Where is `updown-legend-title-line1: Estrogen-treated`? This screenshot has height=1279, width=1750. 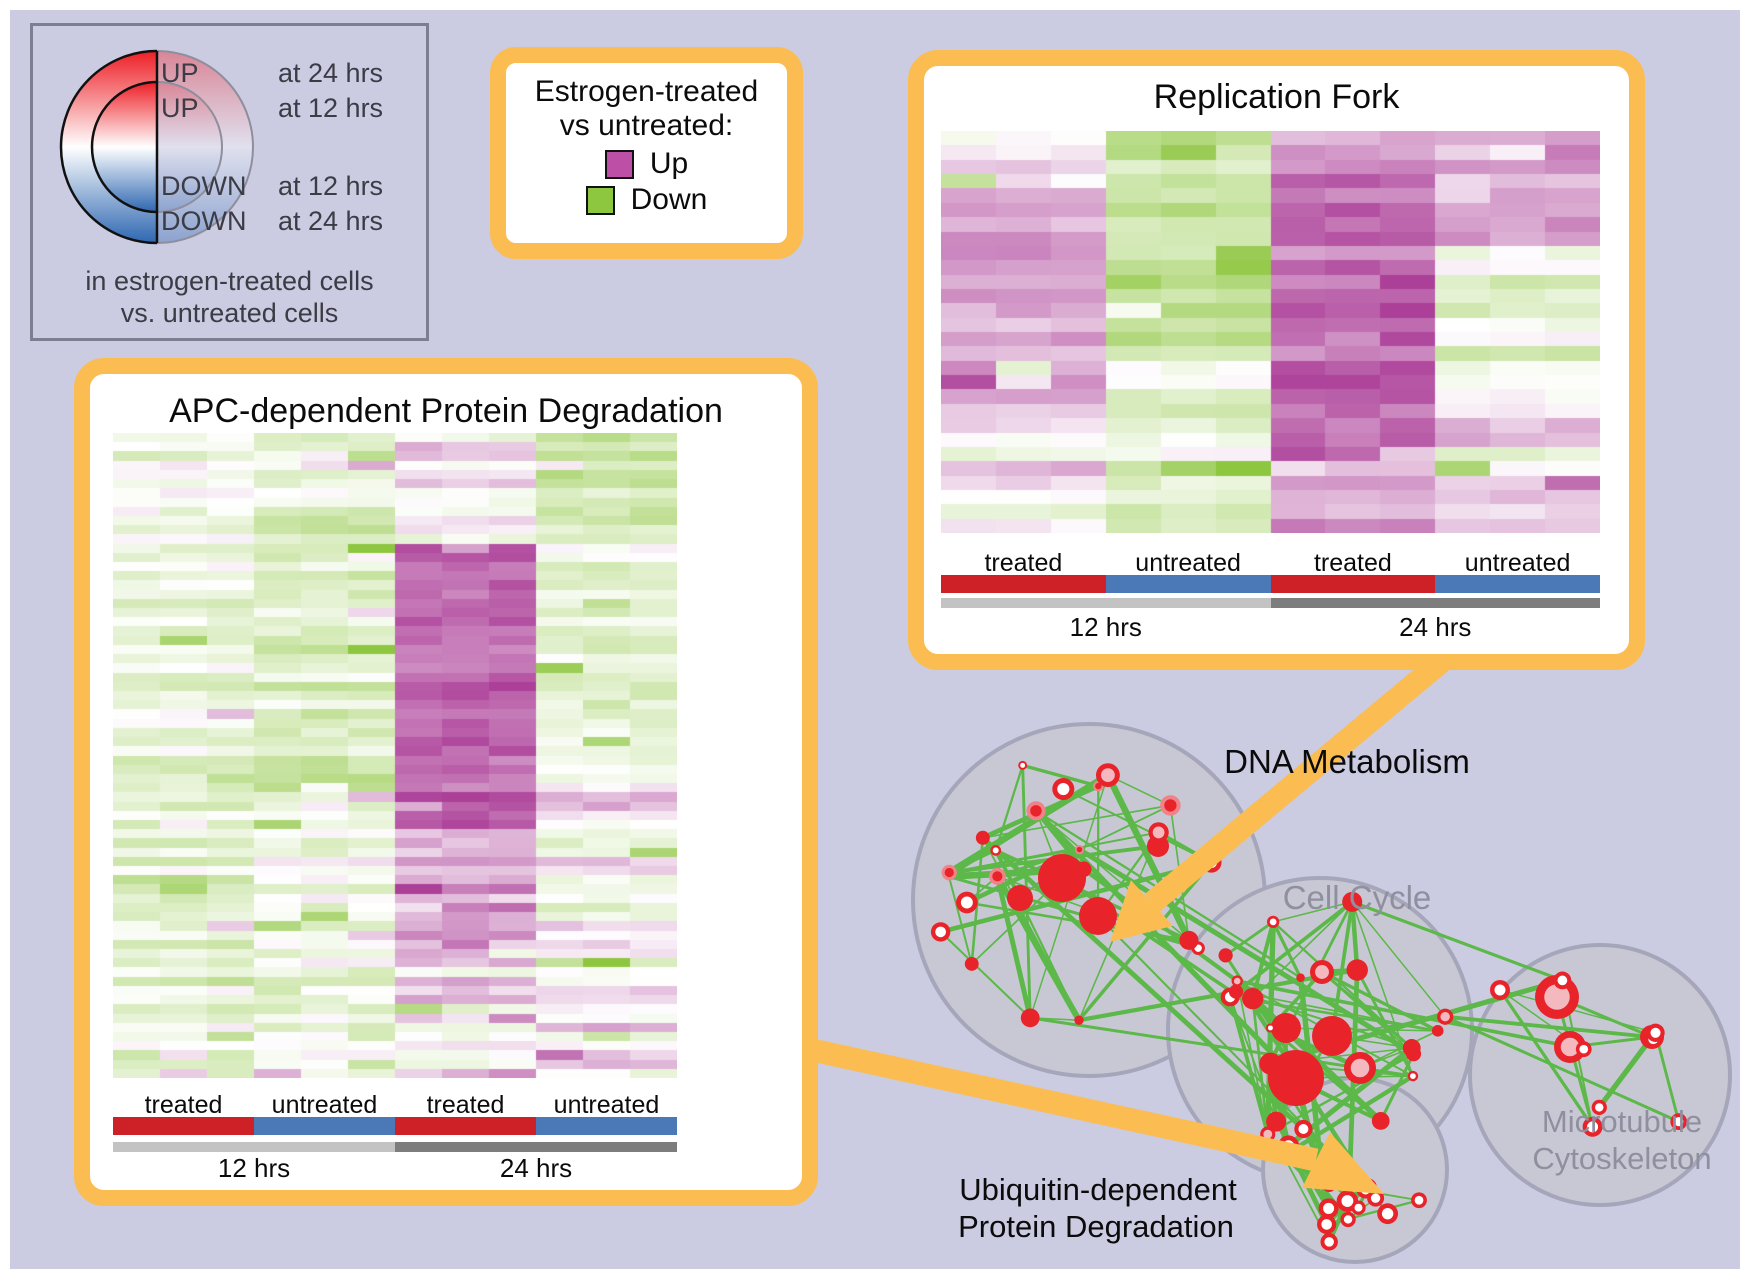
updown-legend-title-line1: Estrogen-treated is located at coordinates (646, 91).